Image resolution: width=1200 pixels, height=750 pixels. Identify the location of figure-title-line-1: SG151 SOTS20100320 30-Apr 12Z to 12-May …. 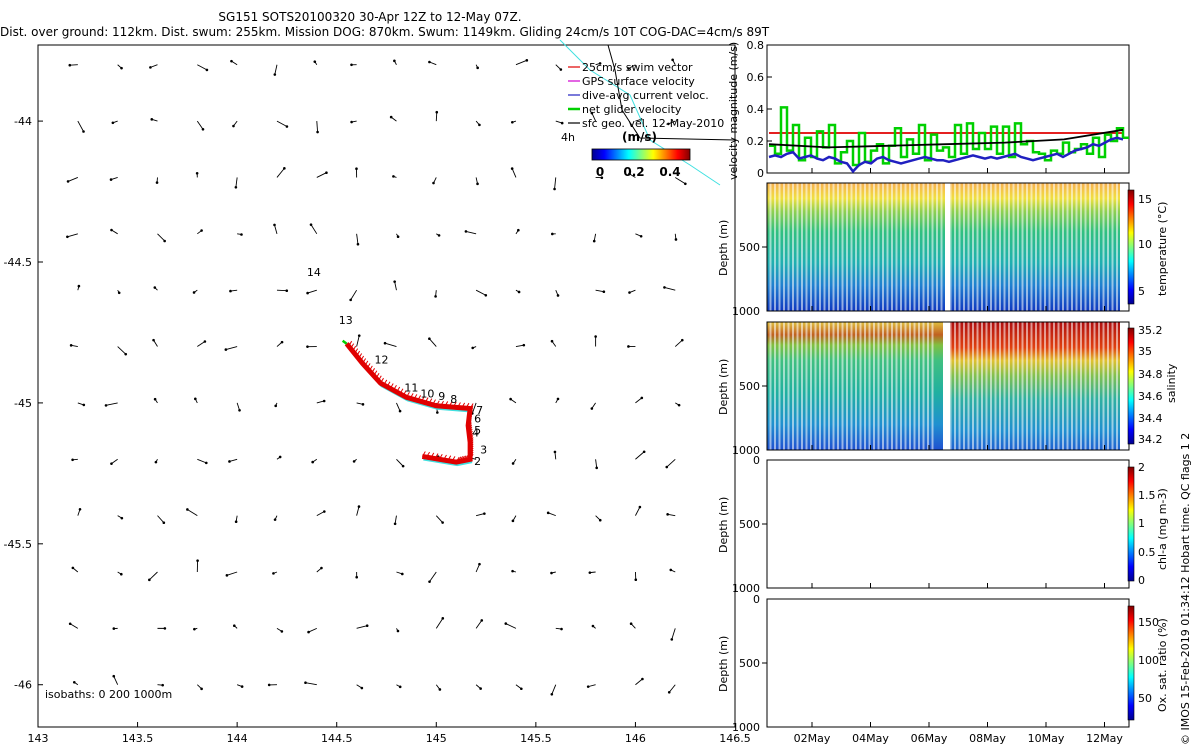
(370, 17).